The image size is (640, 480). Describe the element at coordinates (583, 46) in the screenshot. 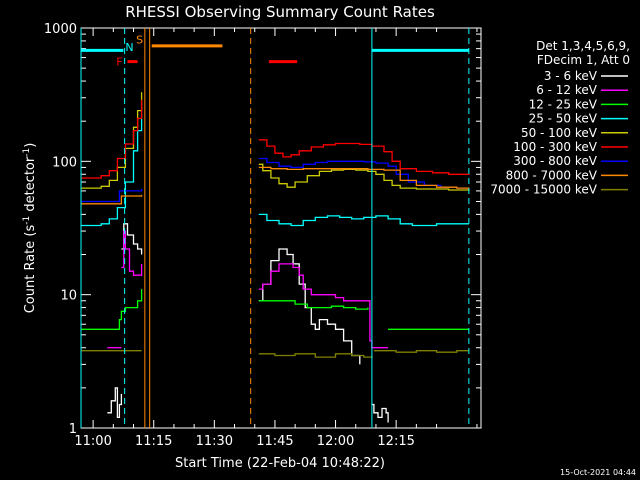

I see `legend-header-line-1: Det 1,3,4,5,6,9,` at that location.